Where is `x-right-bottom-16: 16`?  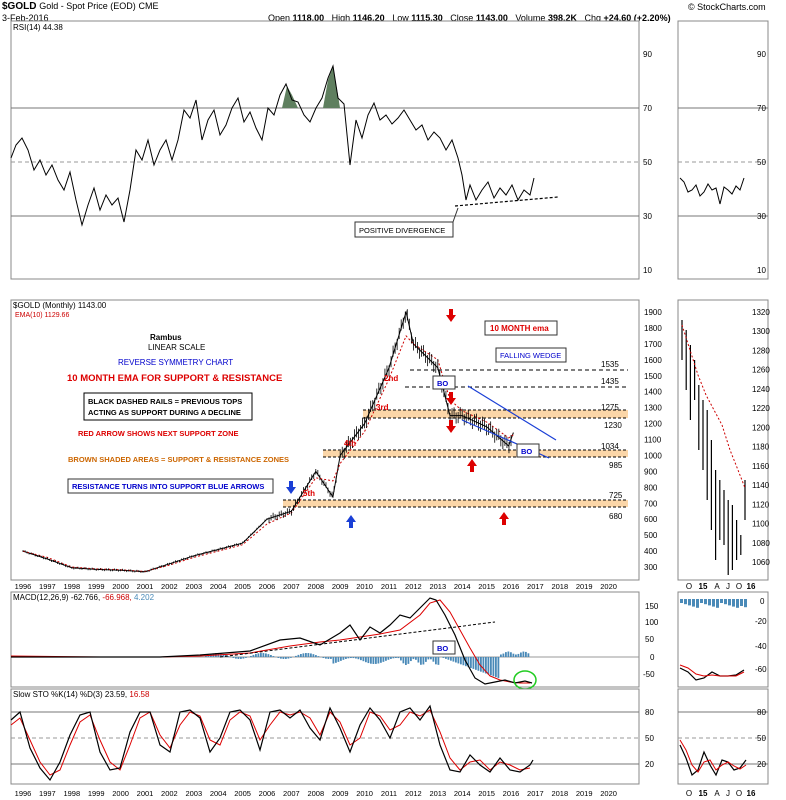 x-right-bottom-16: 16 is located at coordinates (751, 793).